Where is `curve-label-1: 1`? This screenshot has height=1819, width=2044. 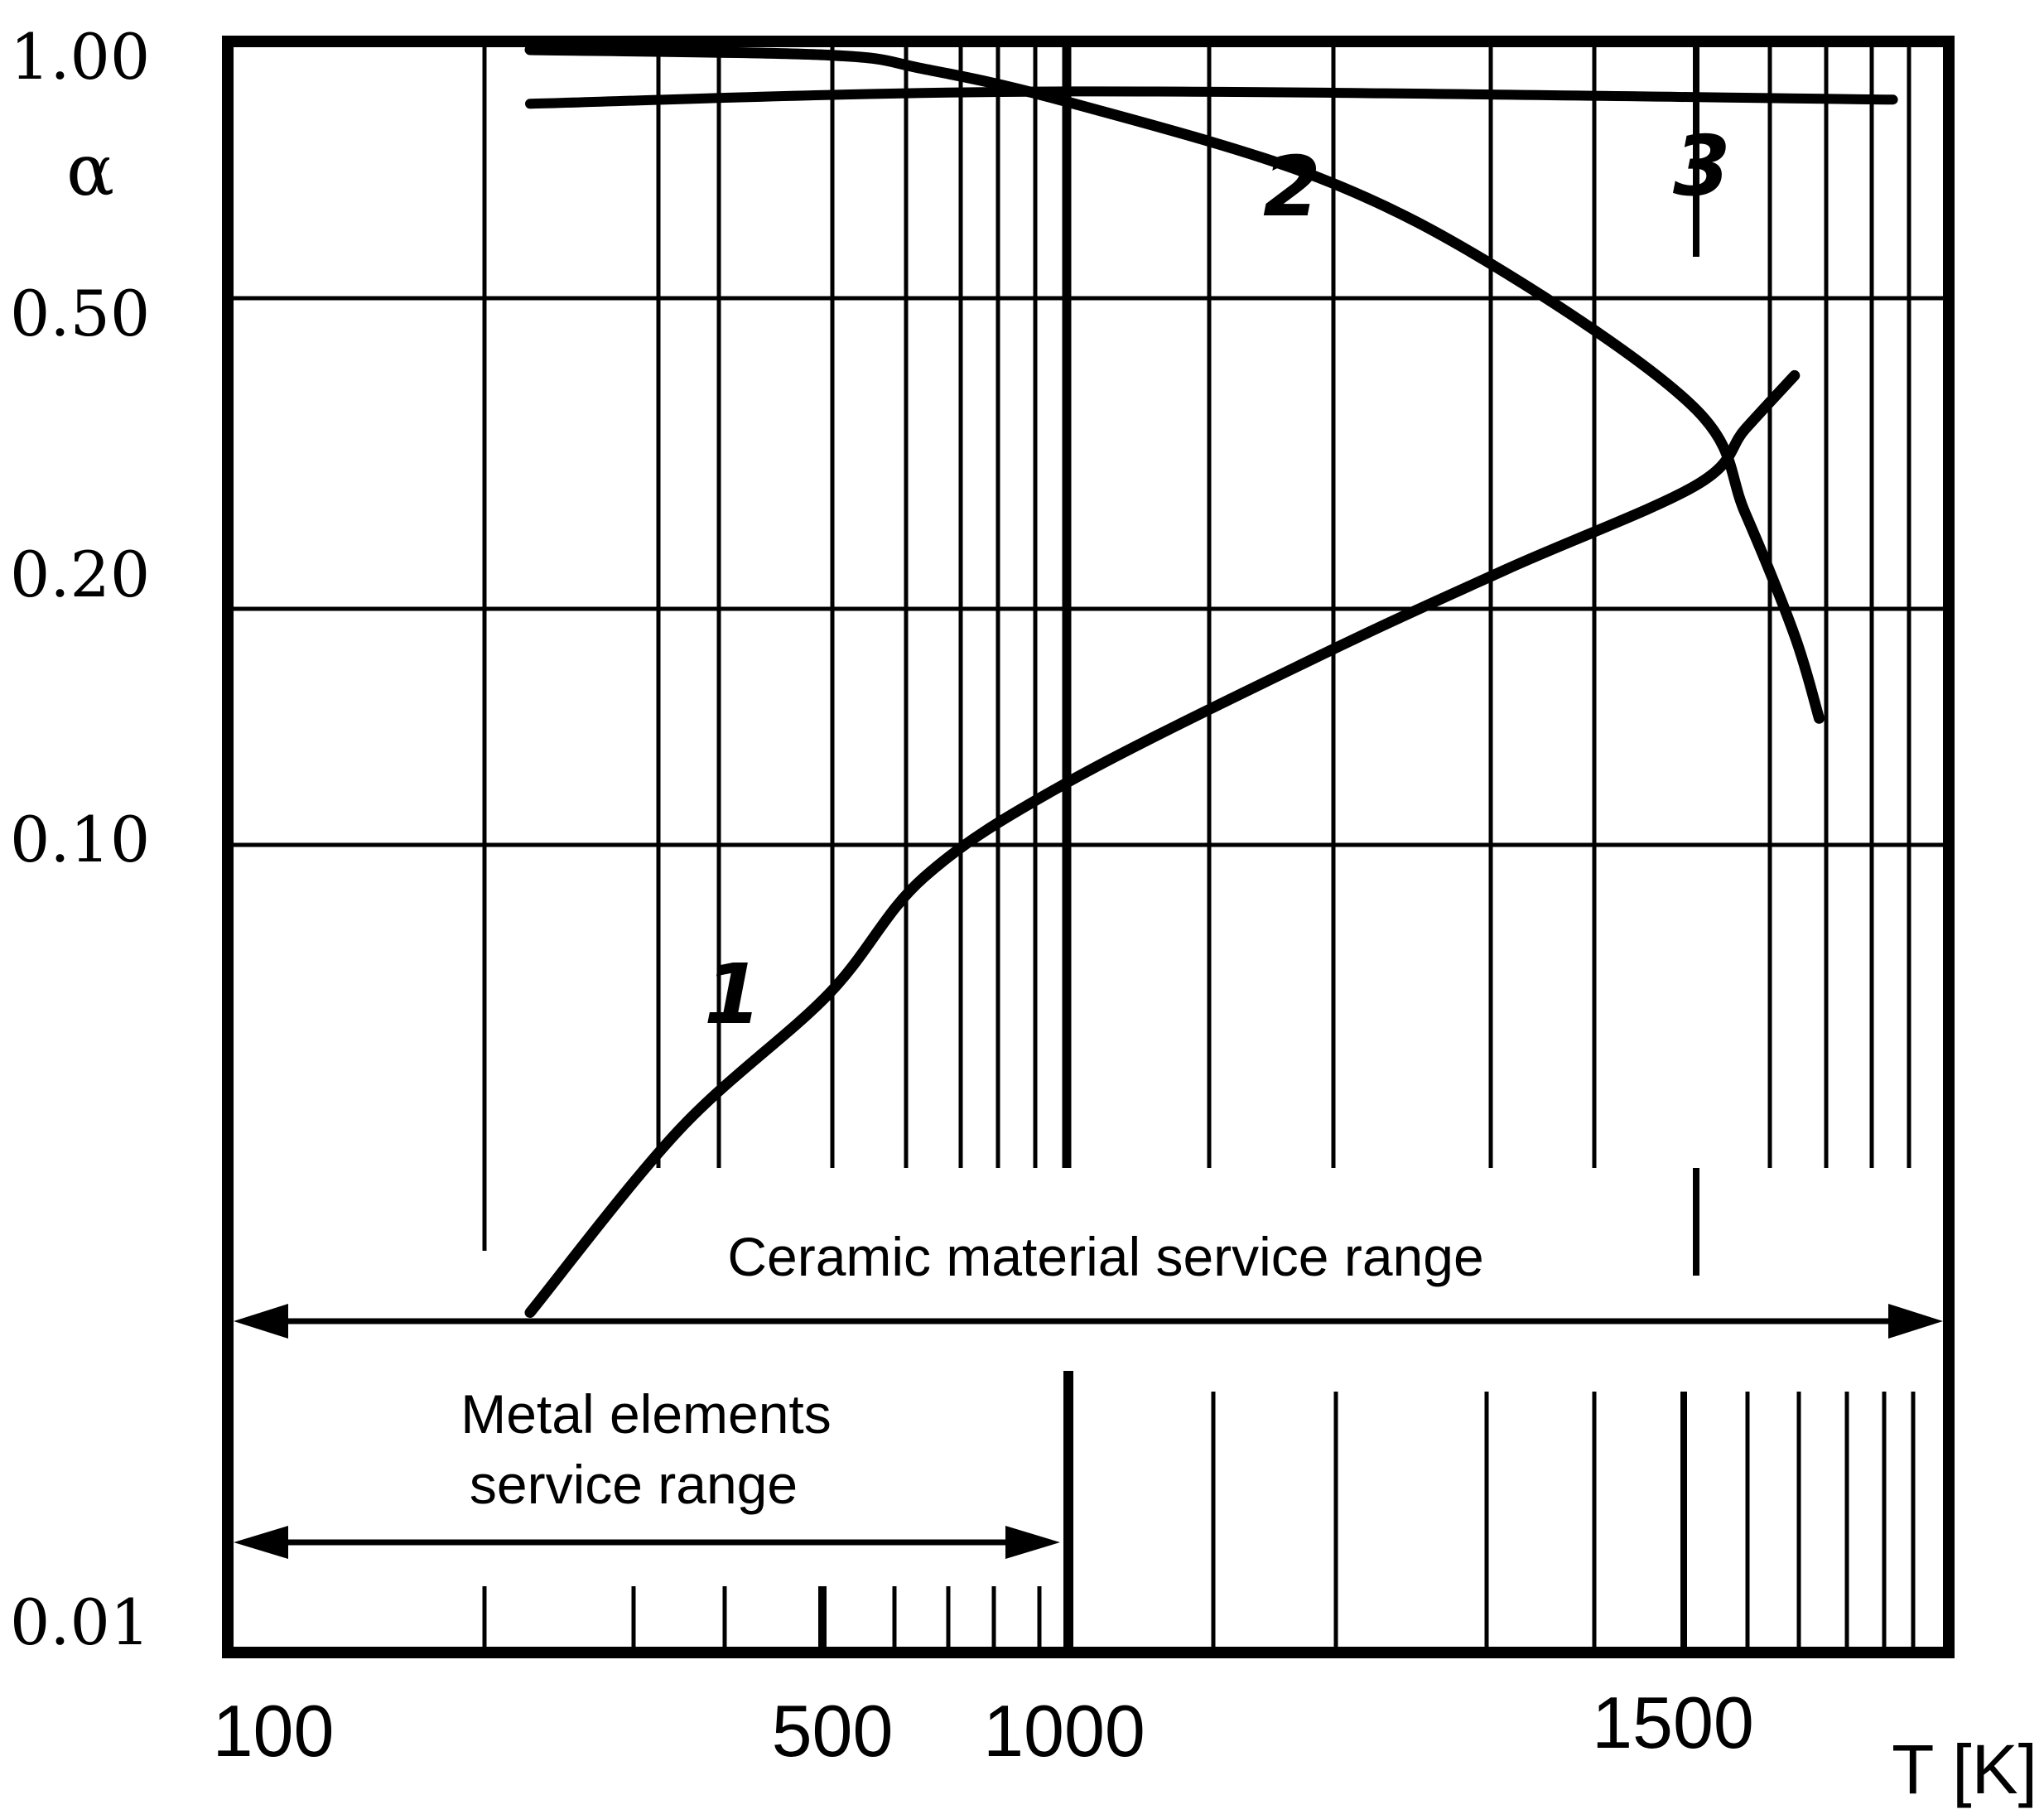
curve-label-1: 1 is located at coordinates (733, 994).